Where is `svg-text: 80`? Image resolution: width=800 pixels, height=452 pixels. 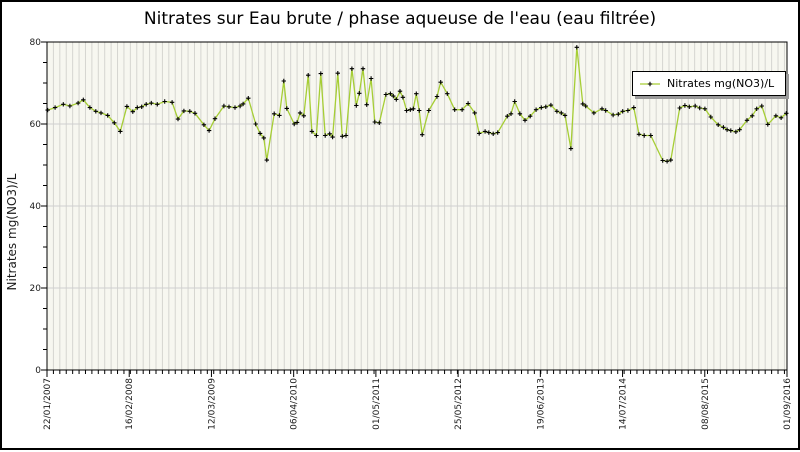
svg-text: 80 is located at coordinates (36, 43).